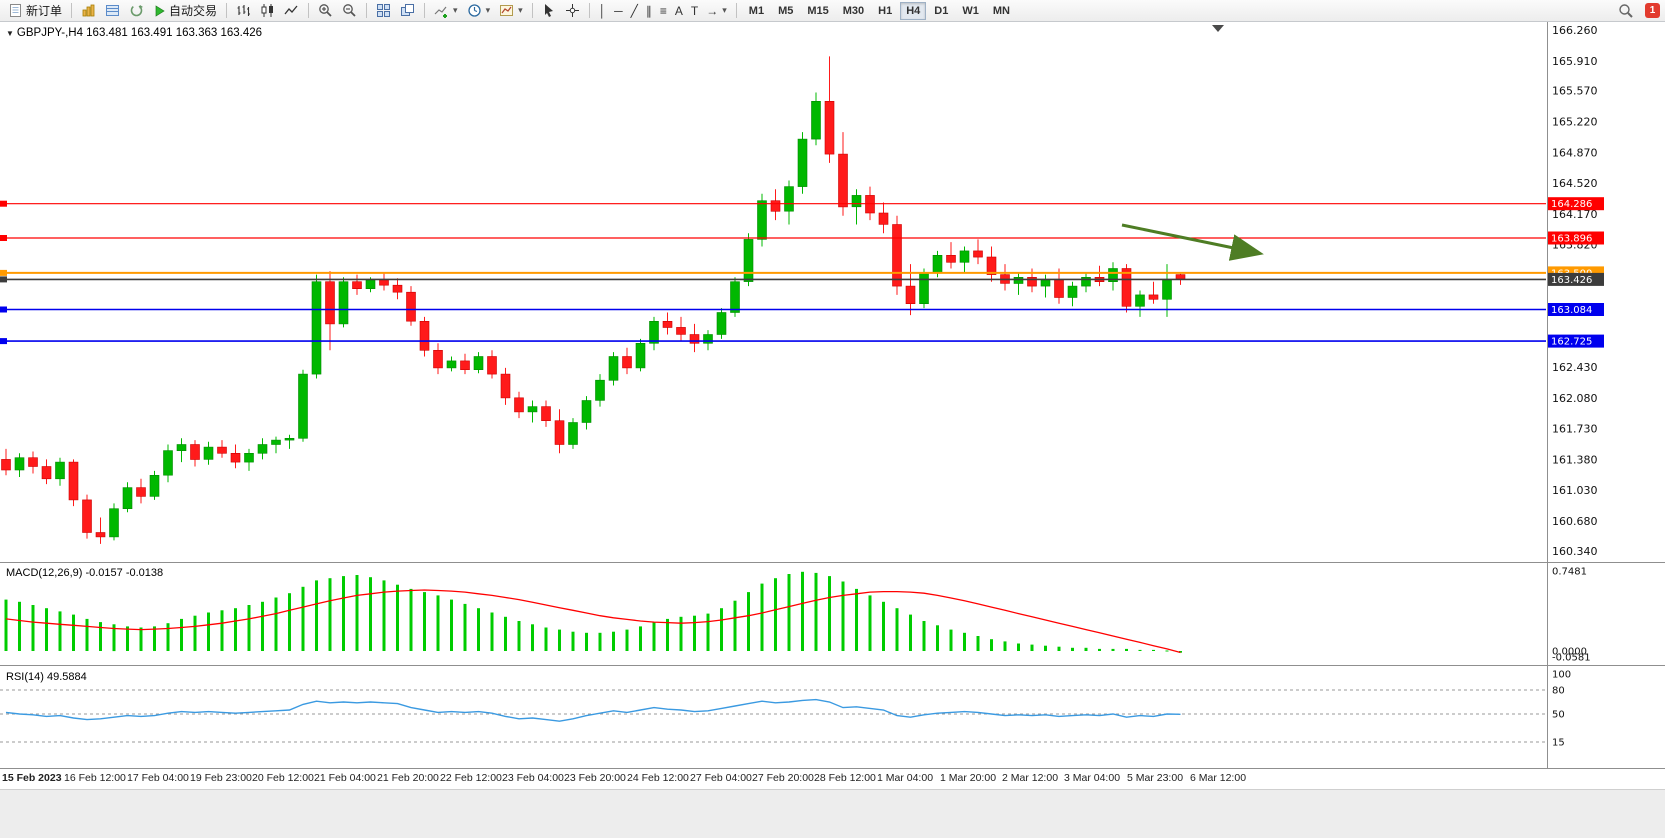  Describe the element at coordinates (291, 10) in the screenshot. I see `line-chart-button` at that location.